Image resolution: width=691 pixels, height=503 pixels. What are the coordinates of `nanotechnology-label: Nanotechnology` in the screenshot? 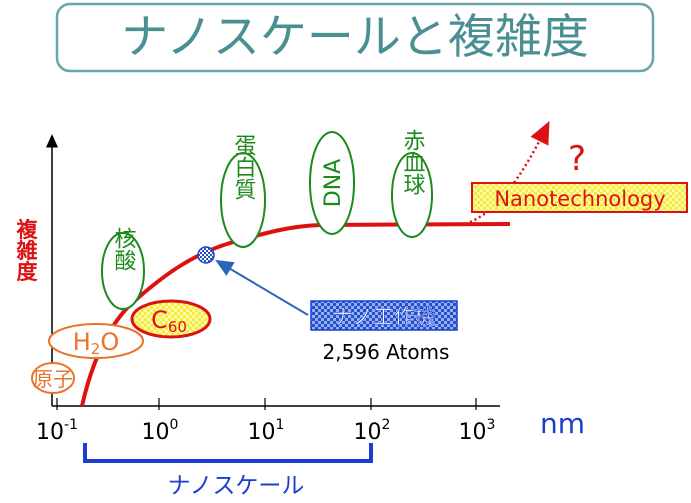 It's located at (579, 199).